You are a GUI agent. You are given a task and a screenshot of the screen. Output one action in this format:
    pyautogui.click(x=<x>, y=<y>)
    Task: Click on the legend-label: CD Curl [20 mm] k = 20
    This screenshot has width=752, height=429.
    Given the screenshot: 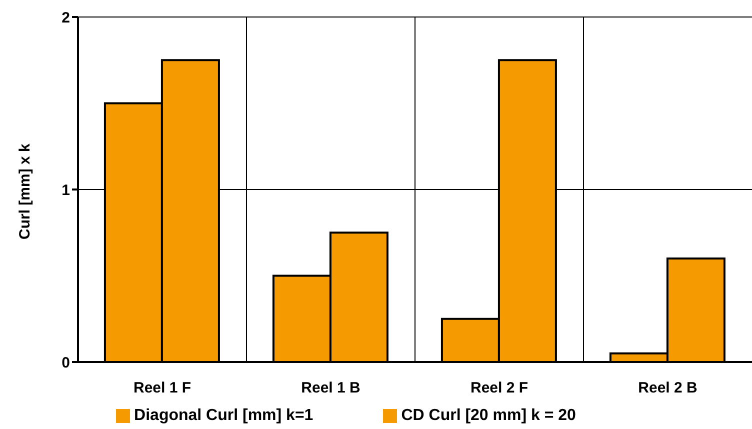 What is the action you would take?
    pyautogui.click(x=488, y=415)
    